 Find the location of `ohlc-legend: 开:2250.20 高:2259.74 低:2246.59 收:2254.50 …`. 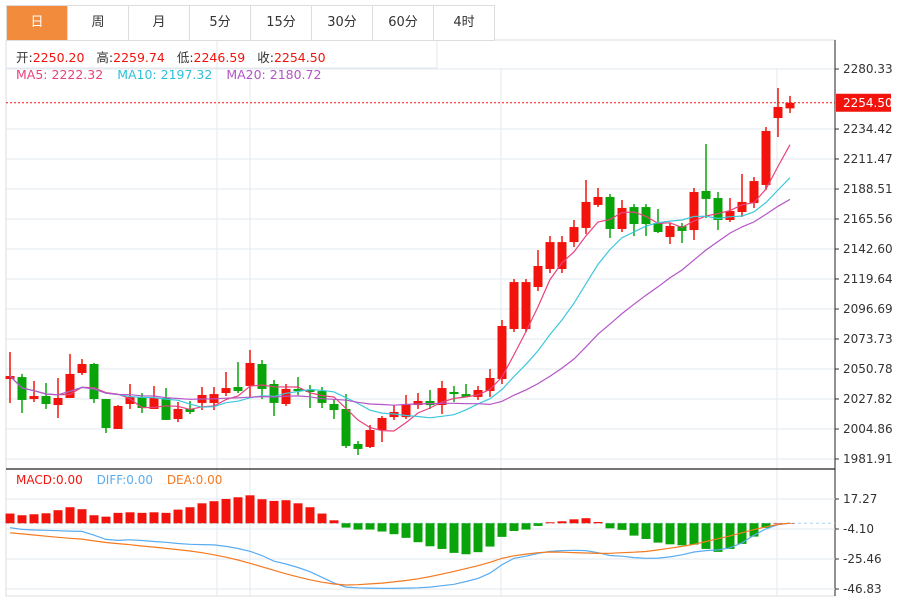

ohlc-legend: 开:2250.20 高:2259.74 低:2246.59 收:2254.50 … is located at coordinates (175, 66).